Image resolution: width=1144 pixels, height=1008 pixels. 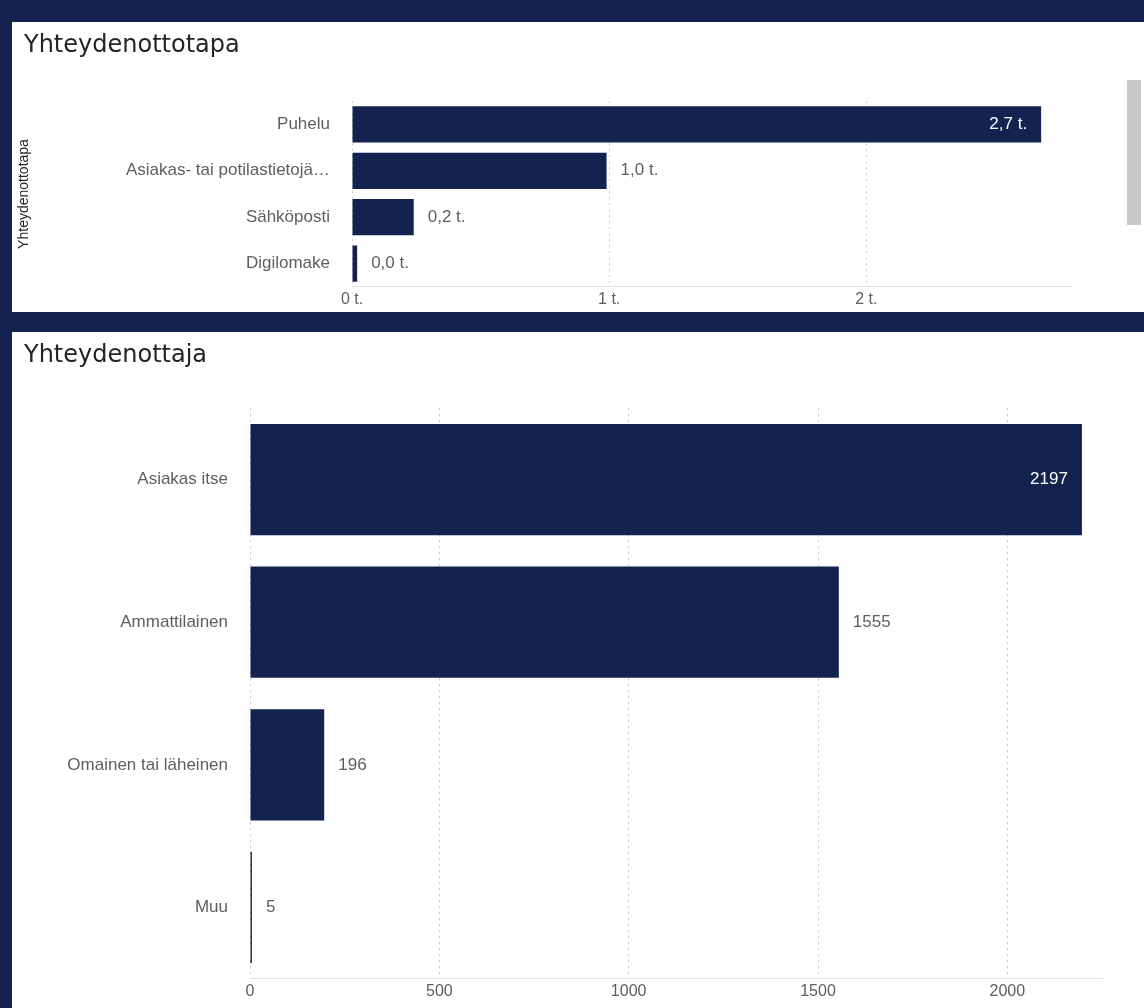 I want to click on x-tick-label: 1500, so click(x=818, y=990).